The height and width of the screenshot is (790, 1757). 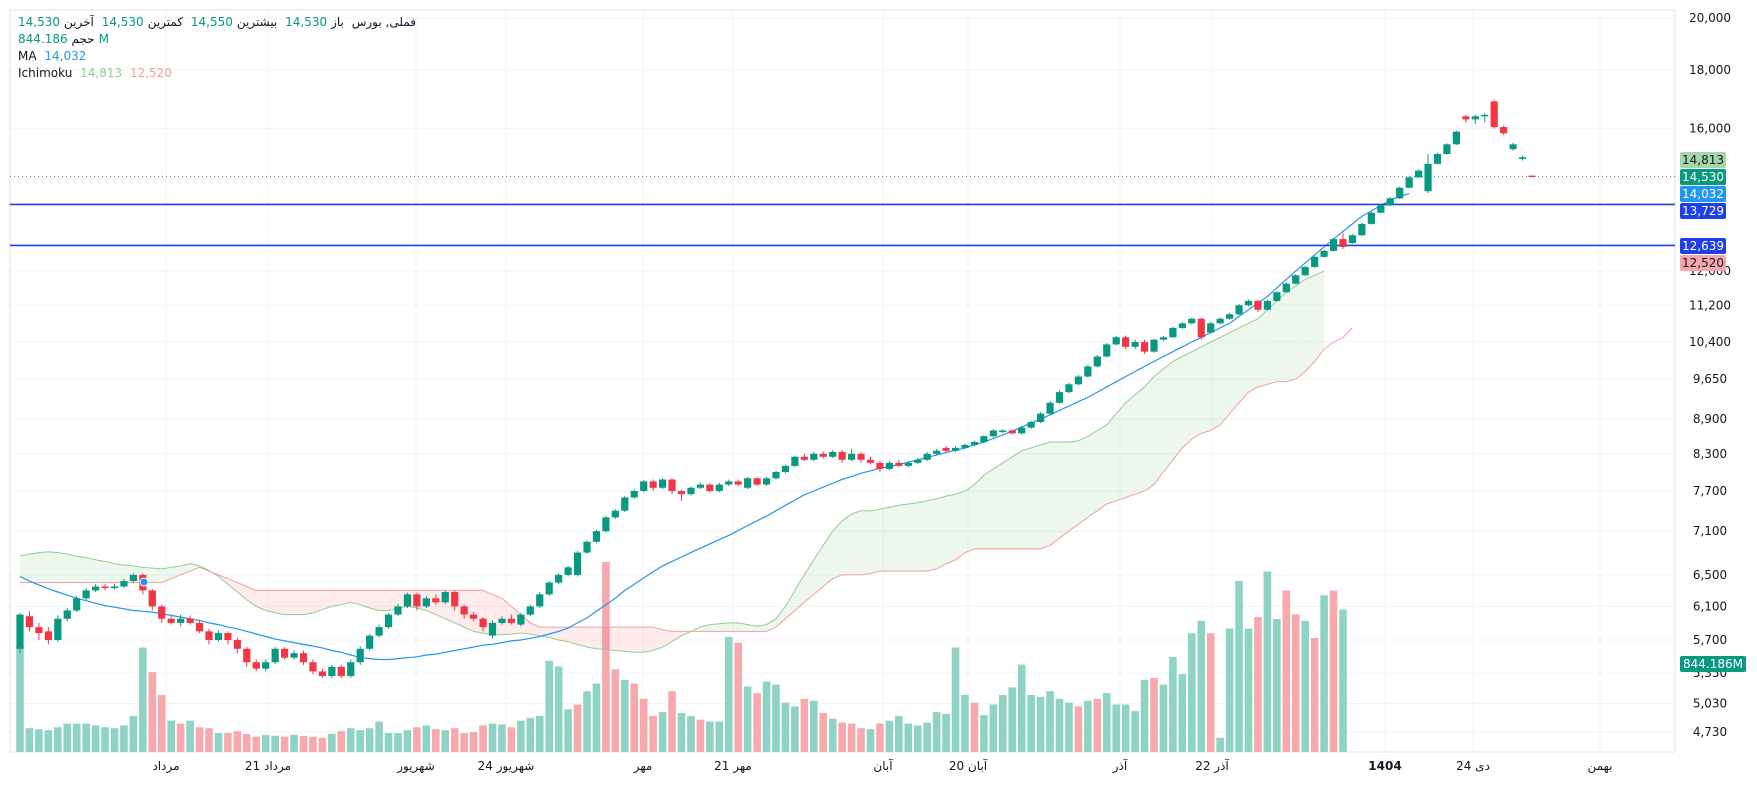 I want to click on y-tick-label: 5,700, so click(x=1710, y=640).